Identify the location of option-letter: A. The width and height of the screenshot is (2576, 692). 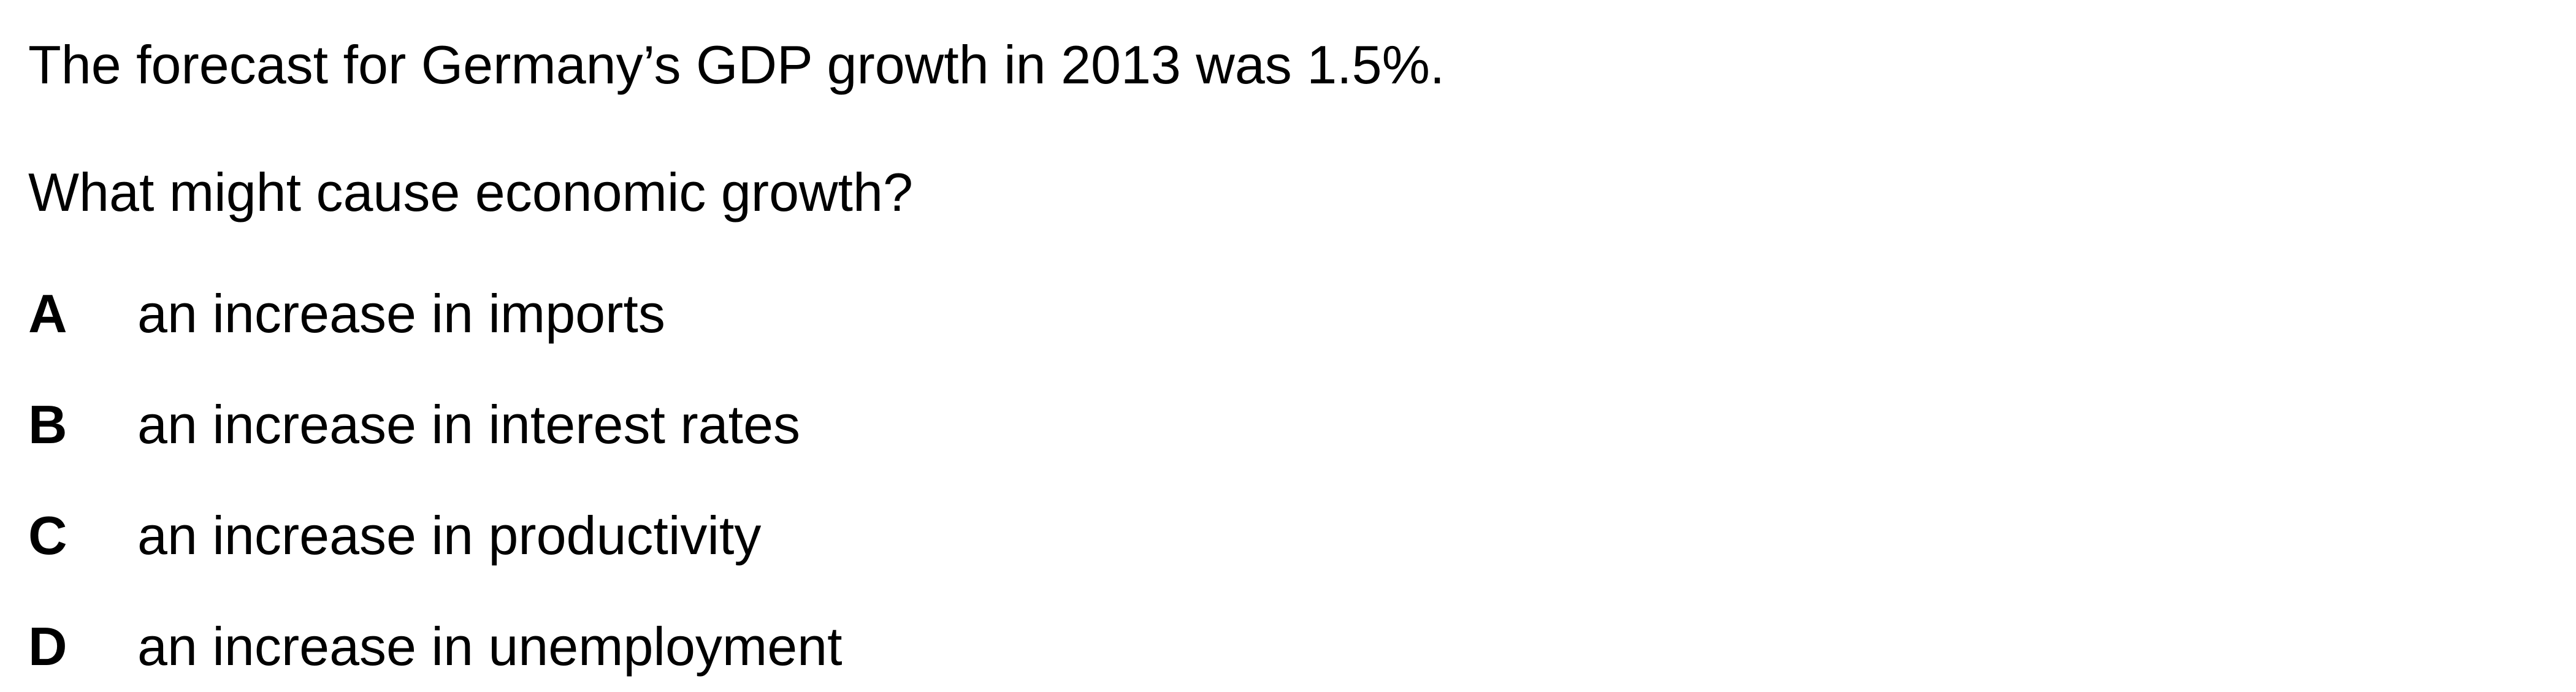
(47, 313).